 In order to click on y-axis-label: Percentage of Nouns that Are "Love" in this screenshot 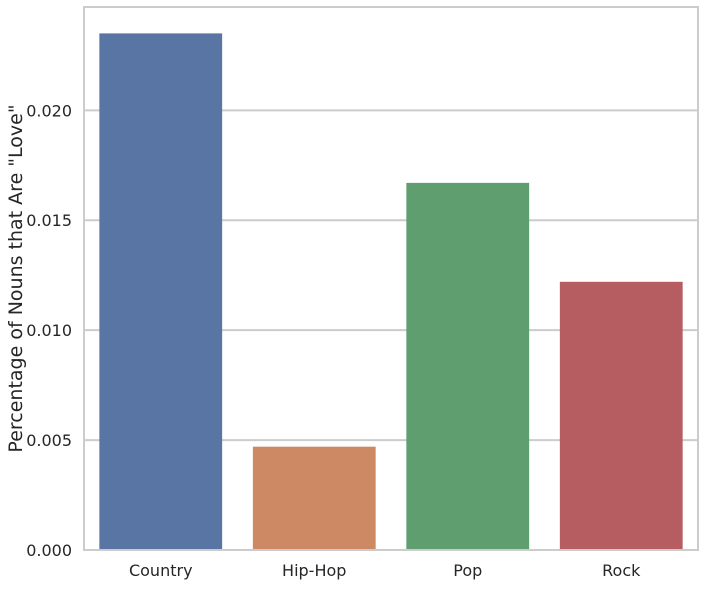, I will do `click(16, 278)`.